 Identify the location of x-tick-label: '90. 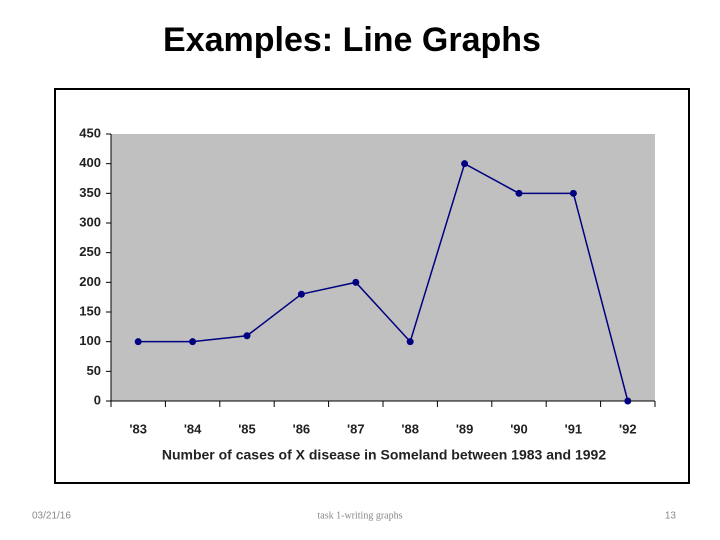
(519, 428).